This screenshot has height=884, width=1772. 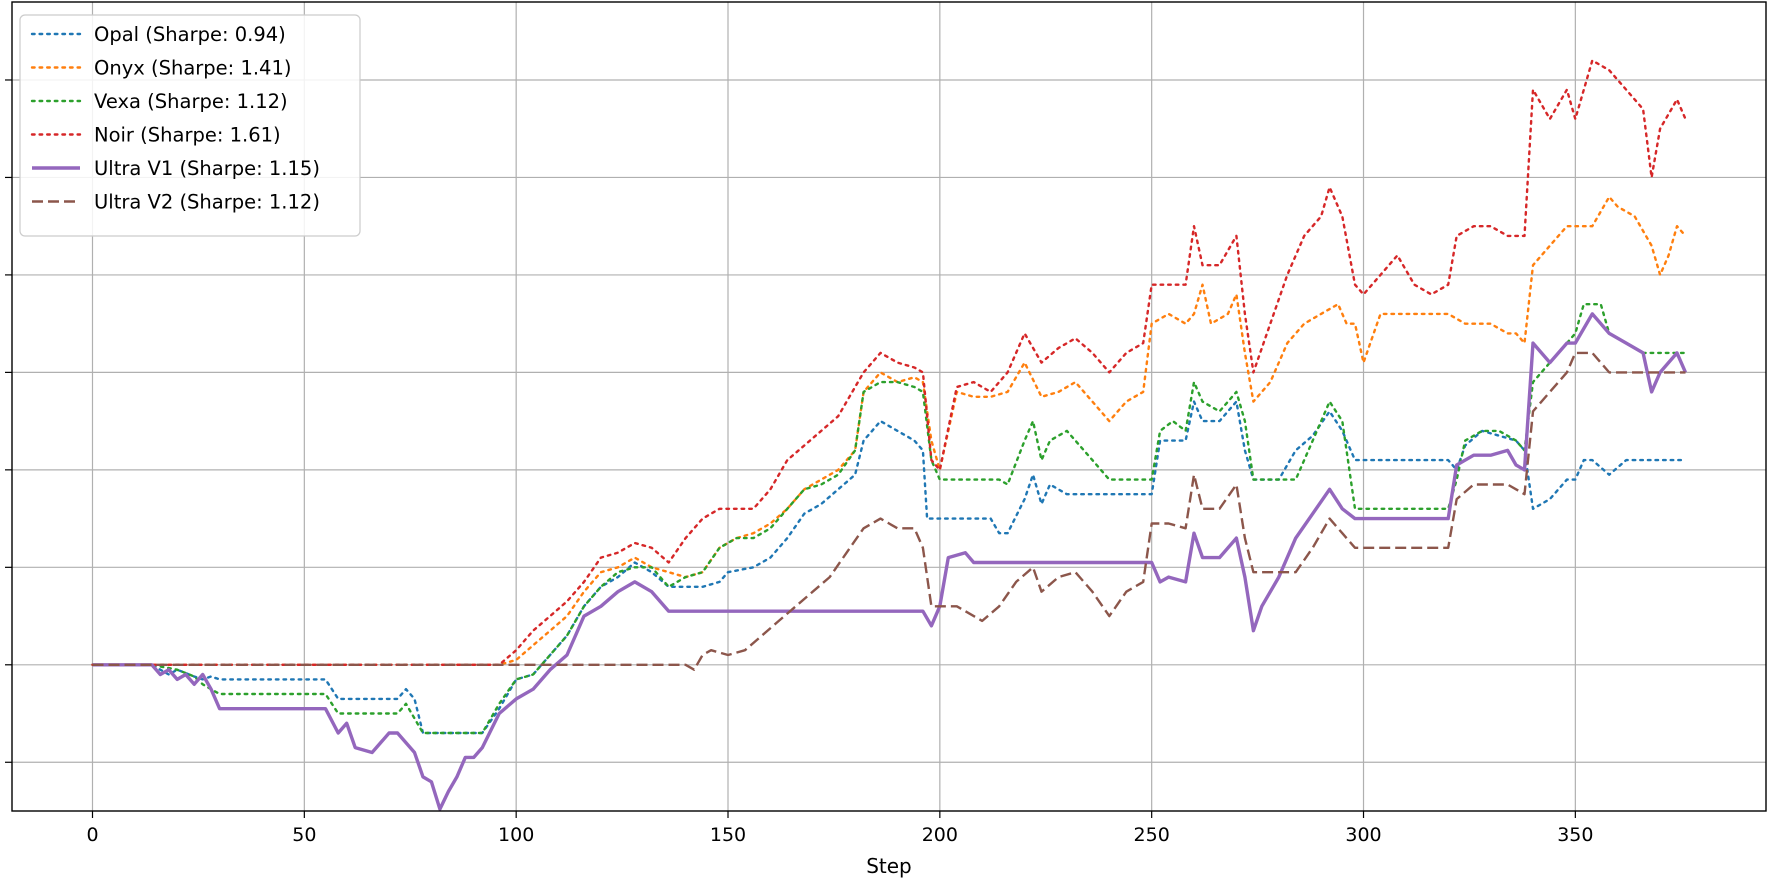 I want to click on legend-entry: Opal (Sharpe: 0.94), so click(x=190, y=34).